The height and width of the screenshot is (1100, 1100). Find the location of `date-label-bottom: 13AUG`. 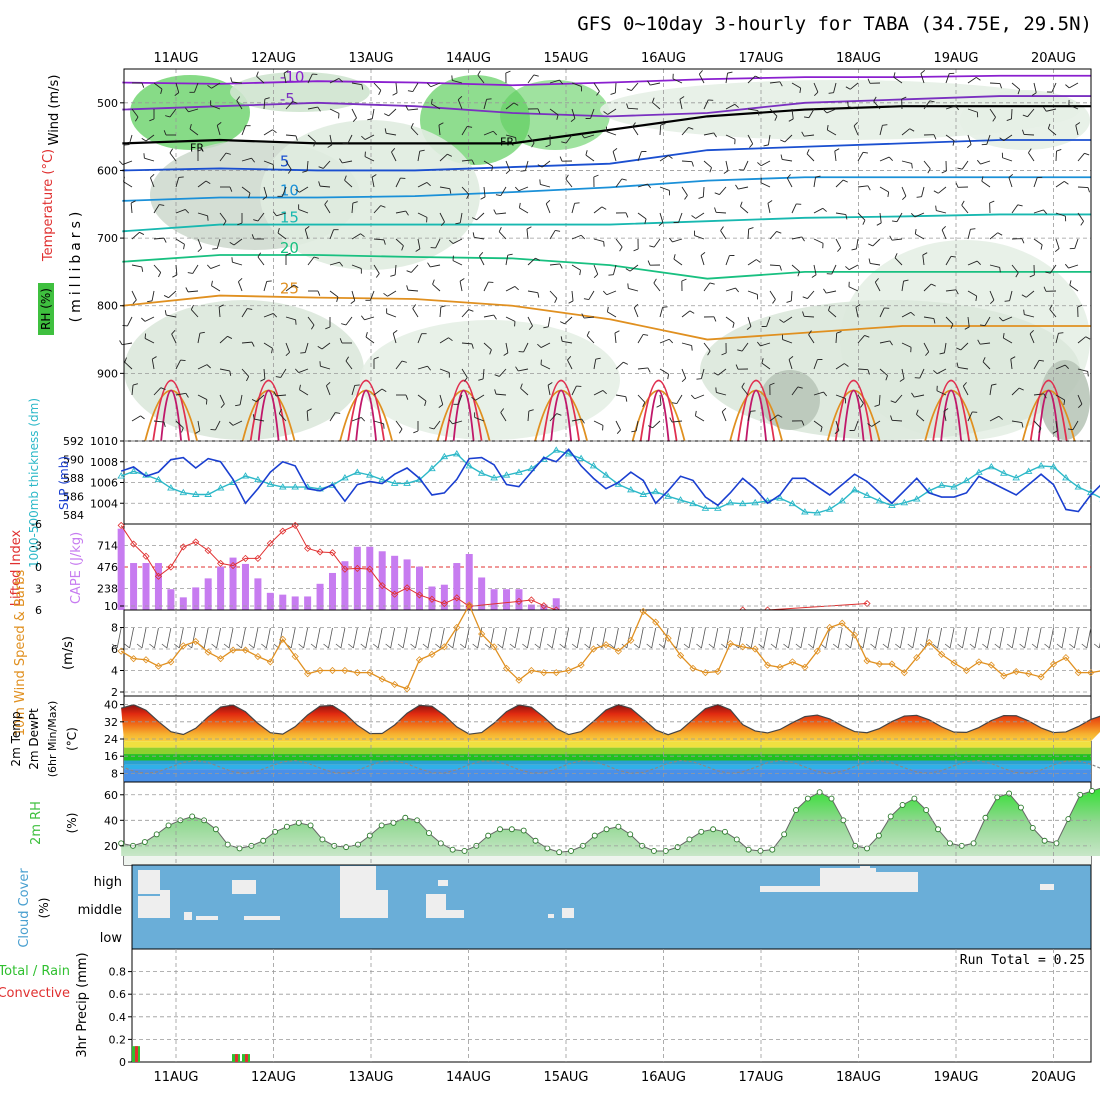

date-label-bottom: 13AUG is located at coordinates (370, 1077).